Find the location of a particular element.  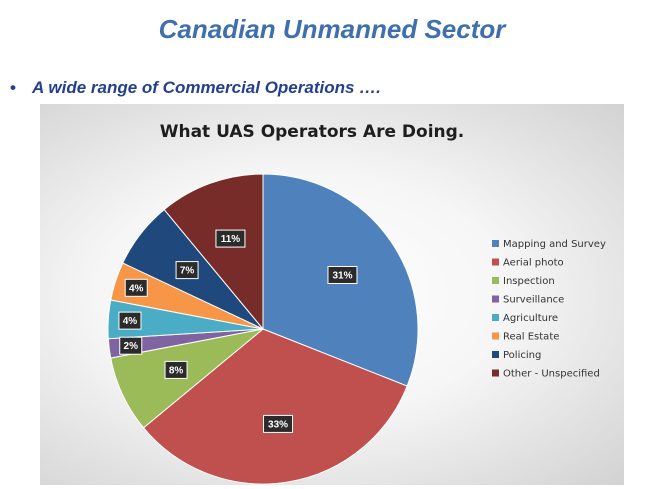

legend-label: Mapping and Survey is located at coordinates (554, 244).